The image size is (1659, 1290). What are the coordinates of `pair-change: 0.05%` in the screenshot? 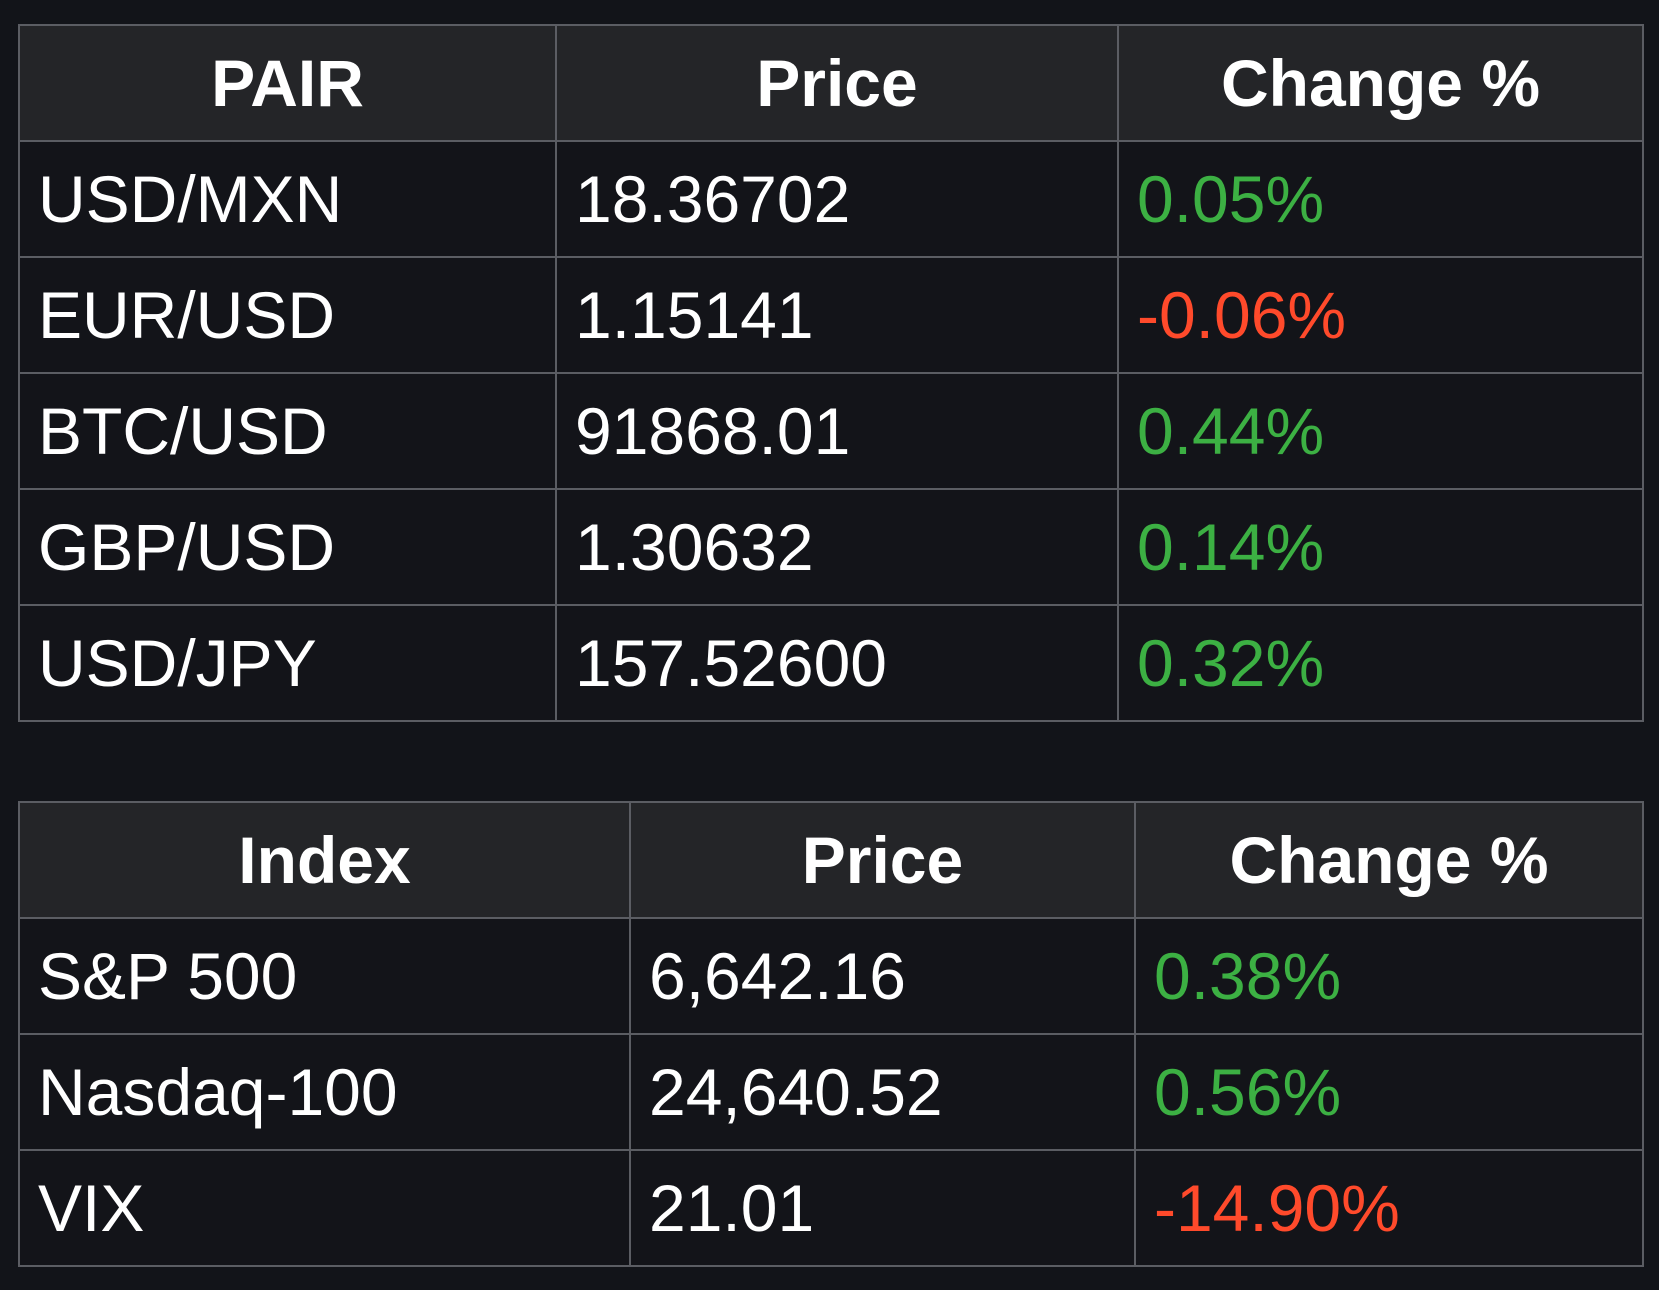 It's located at (1380, 199).